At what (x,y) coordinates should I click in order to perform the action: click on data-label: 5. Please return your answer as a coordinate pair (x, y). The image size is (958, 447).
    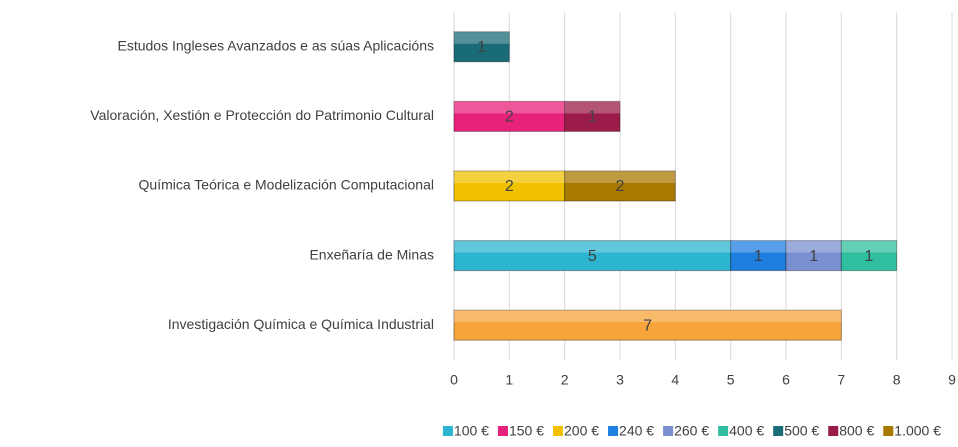
    Looking at the image, I should click on (592, 256).